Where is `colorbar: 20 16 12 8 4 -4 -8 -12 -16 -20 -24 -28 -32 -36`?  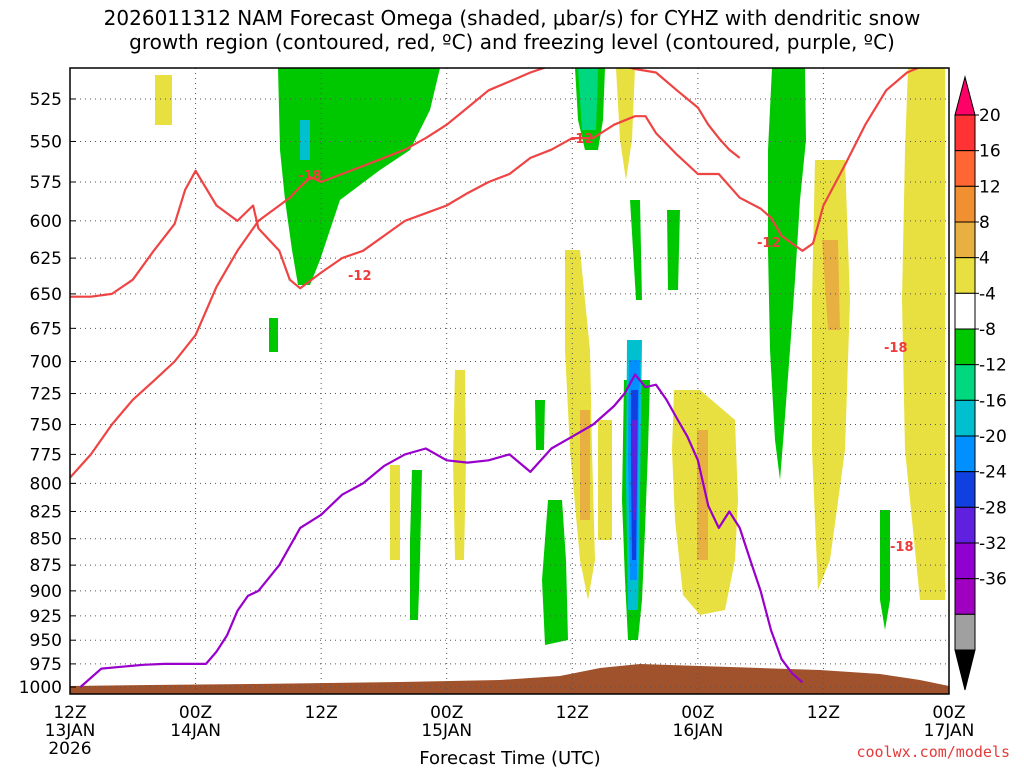 colorbar: 20 16 12 8 4 -4 -8 -12 -16 -20 -24 -28 -32 -36 is located at coordinates (980, 383).